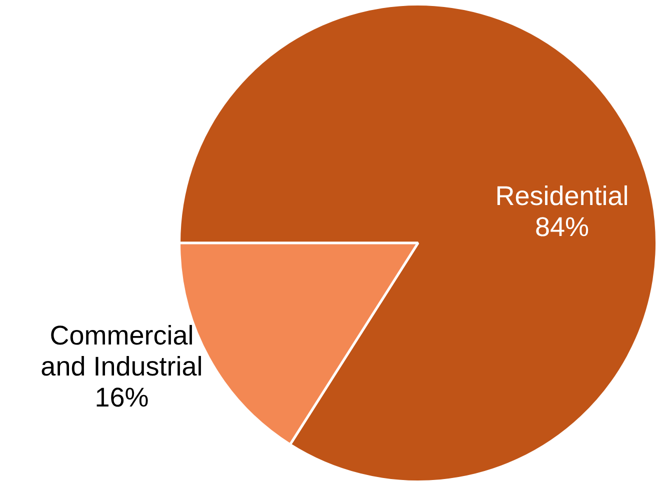 The image size is (661, 486). Describe the element at coordinates (562, 227) in the screenshot. I see `data-label: 84%` at that location.